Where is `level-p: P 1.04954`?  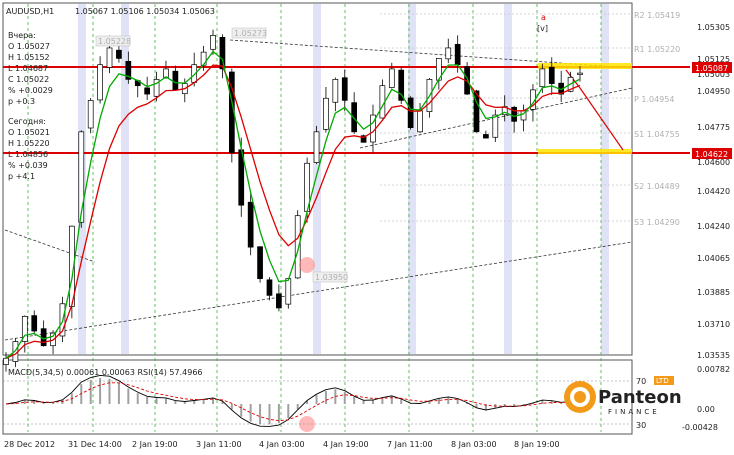 level-p: P 1.04954 is located at coordinates (654, 99).